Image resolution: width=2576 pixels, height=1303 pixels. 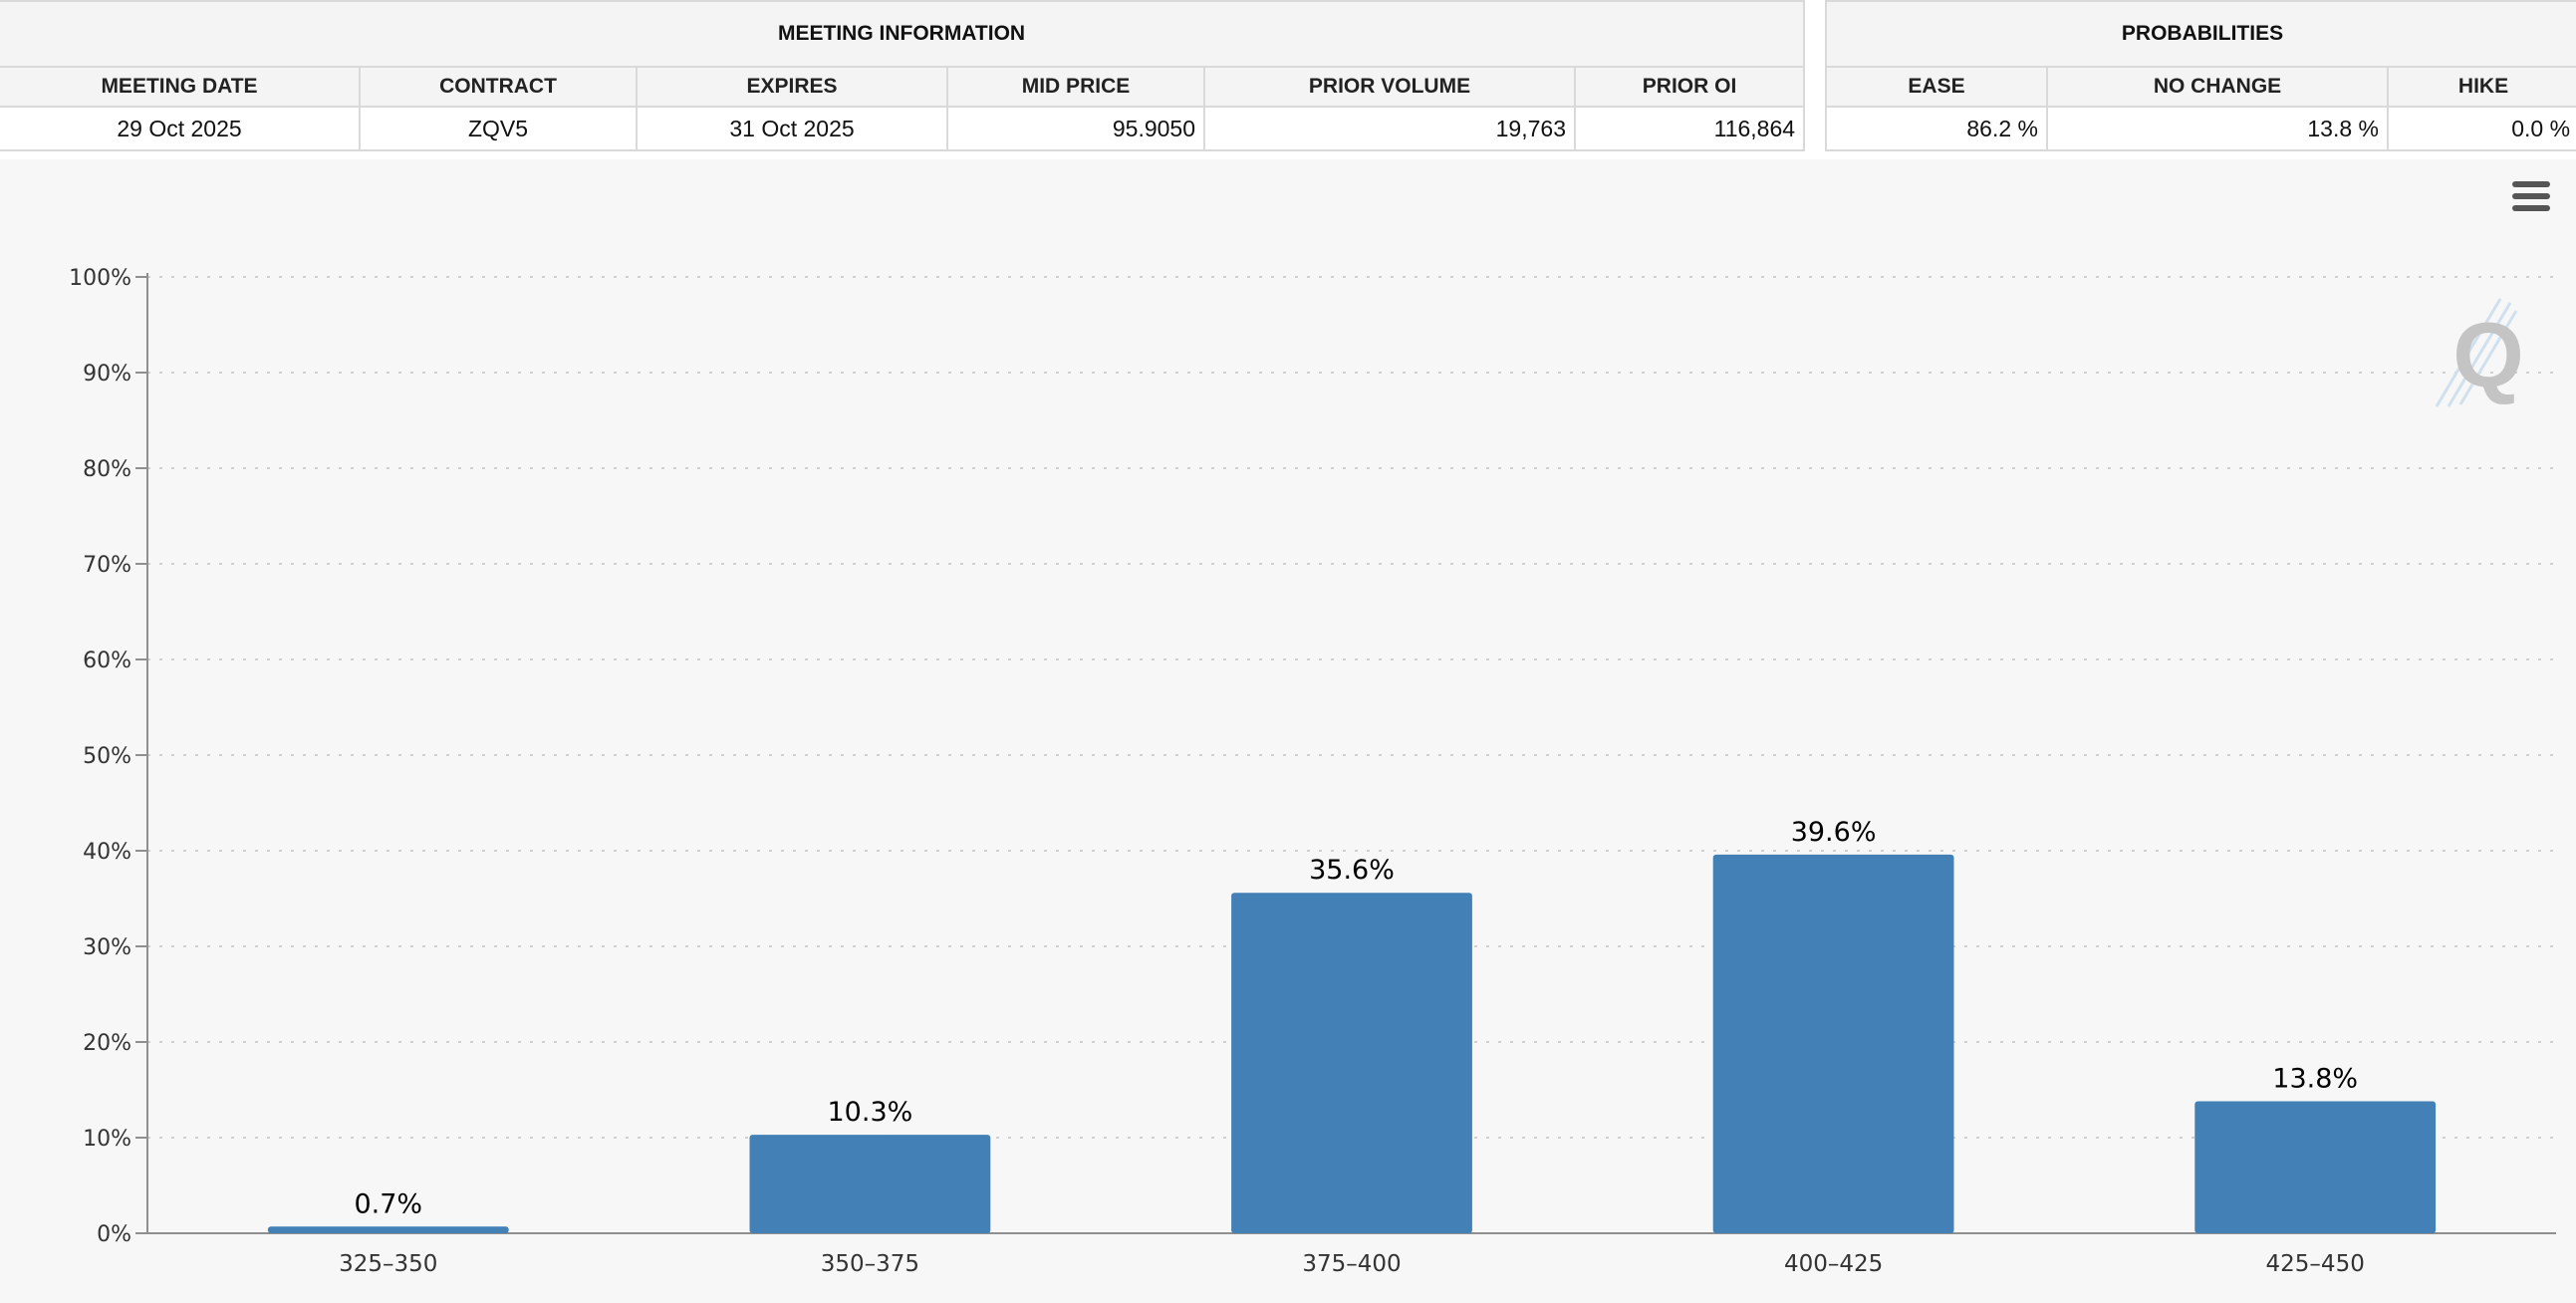 I want to click on x-tick-label: 325–350, so click(x=388, y=1264).